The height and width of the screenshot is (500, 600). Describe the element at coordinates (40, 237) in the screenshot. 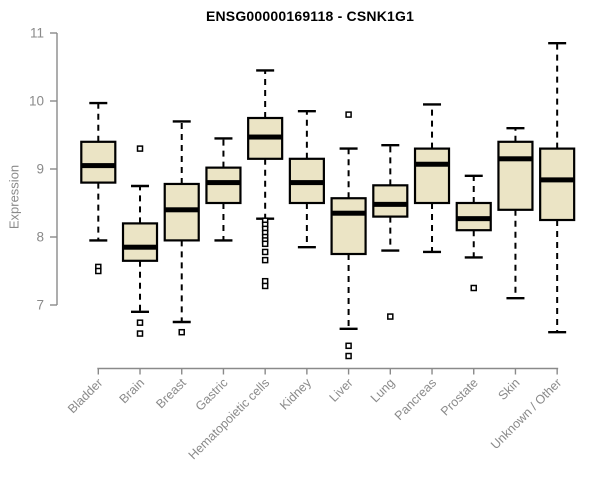

I see `y-tick-label: 8` at that location.